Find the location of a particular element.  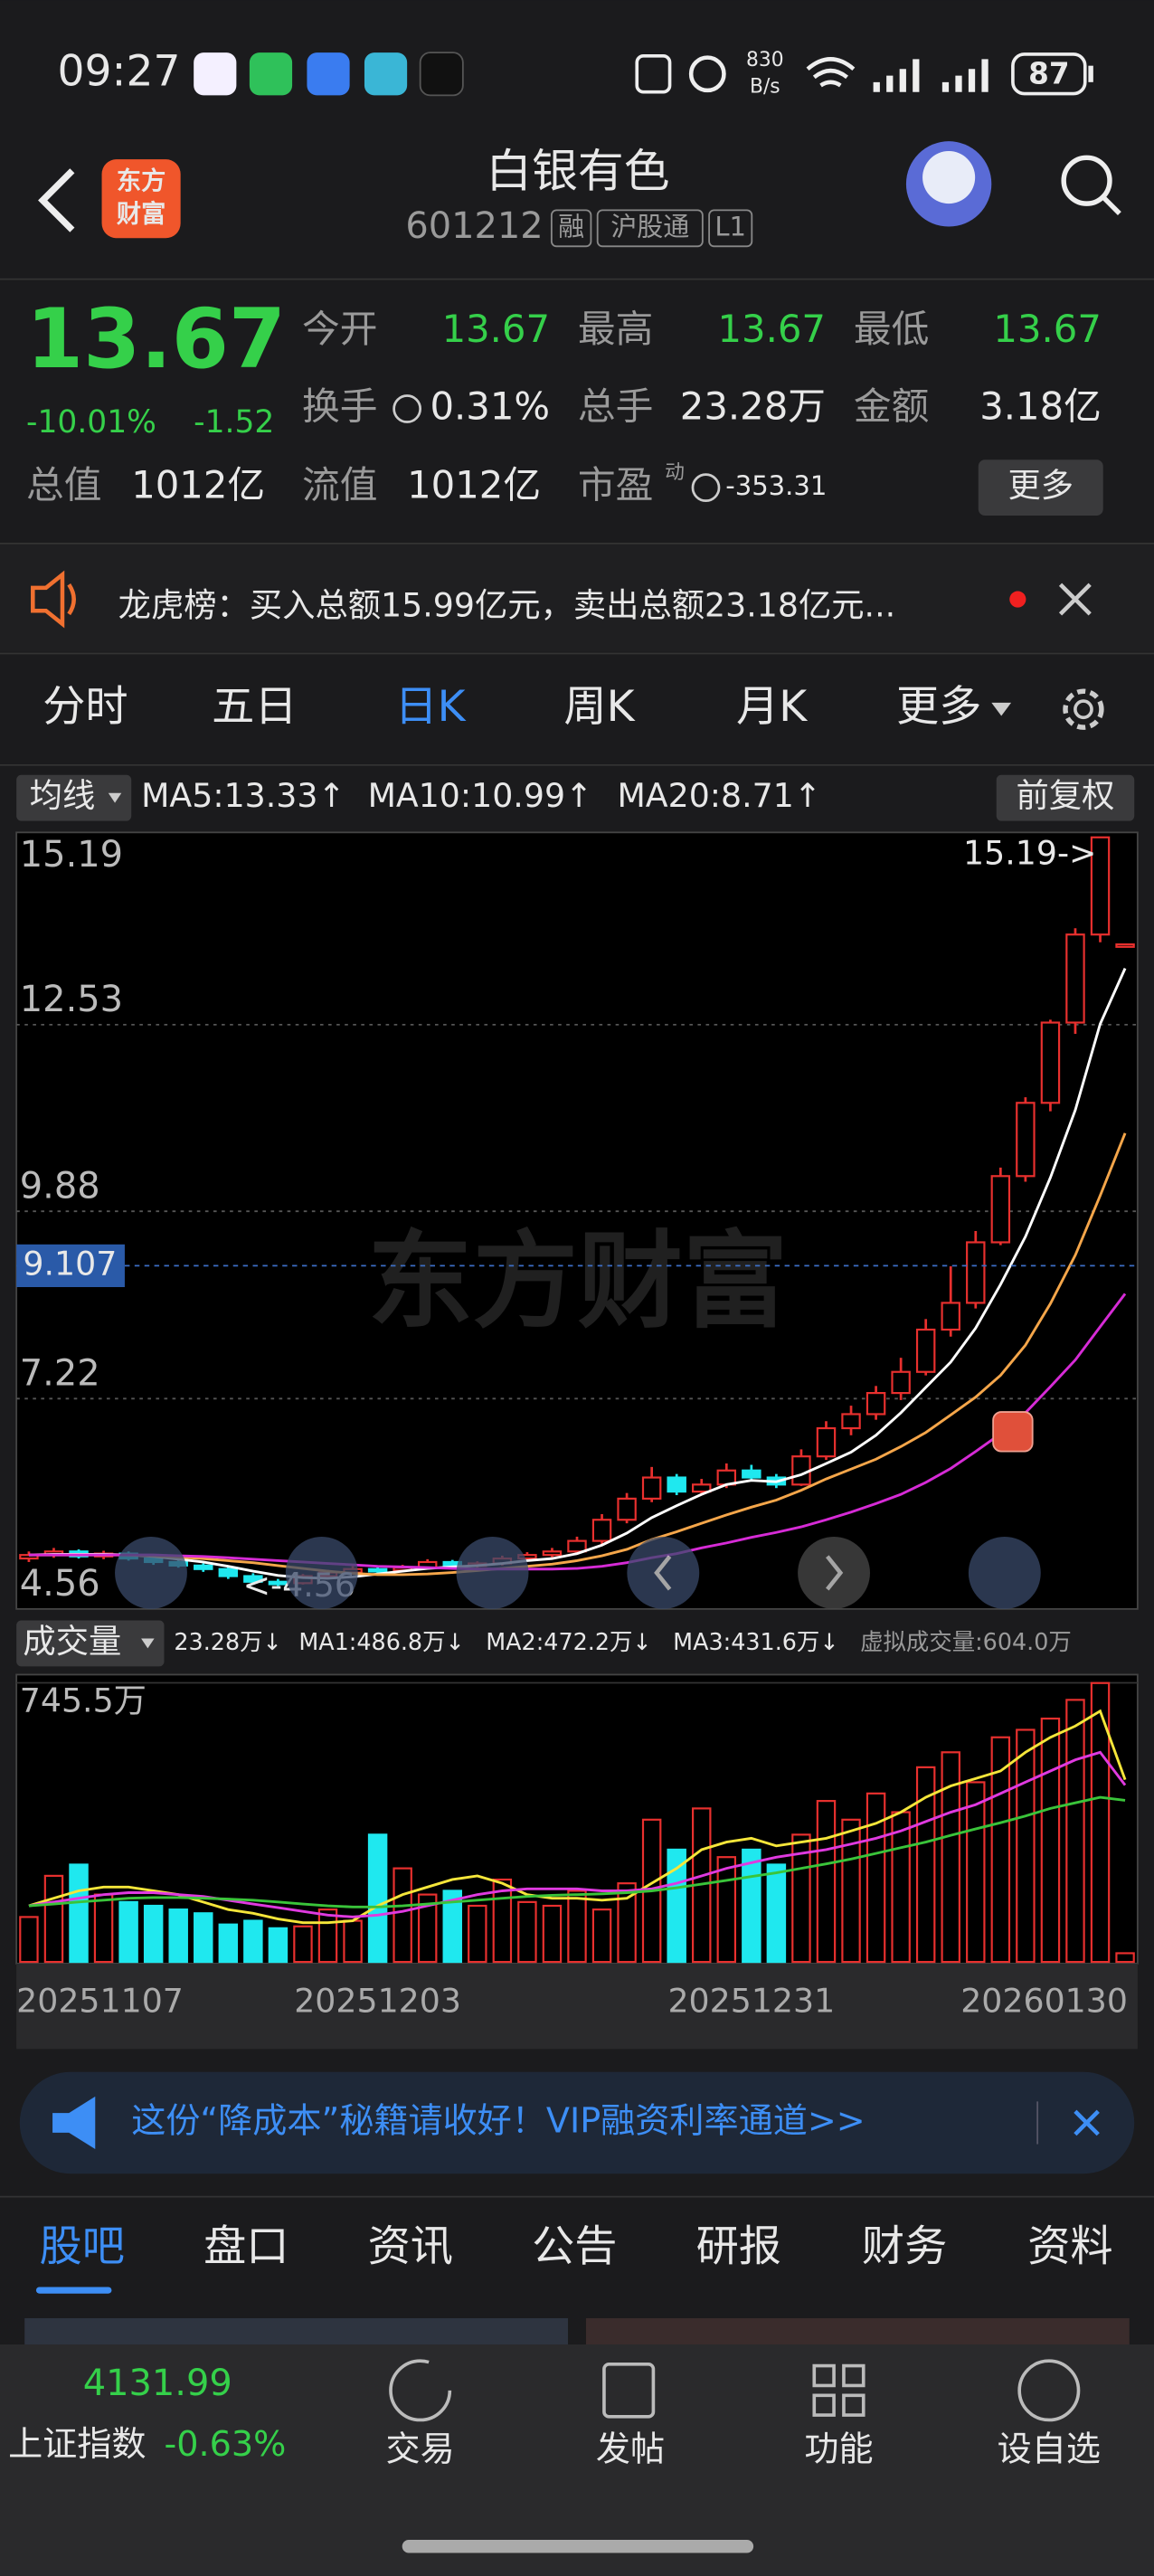

adjust-button is located at coordinates (1065, 798).